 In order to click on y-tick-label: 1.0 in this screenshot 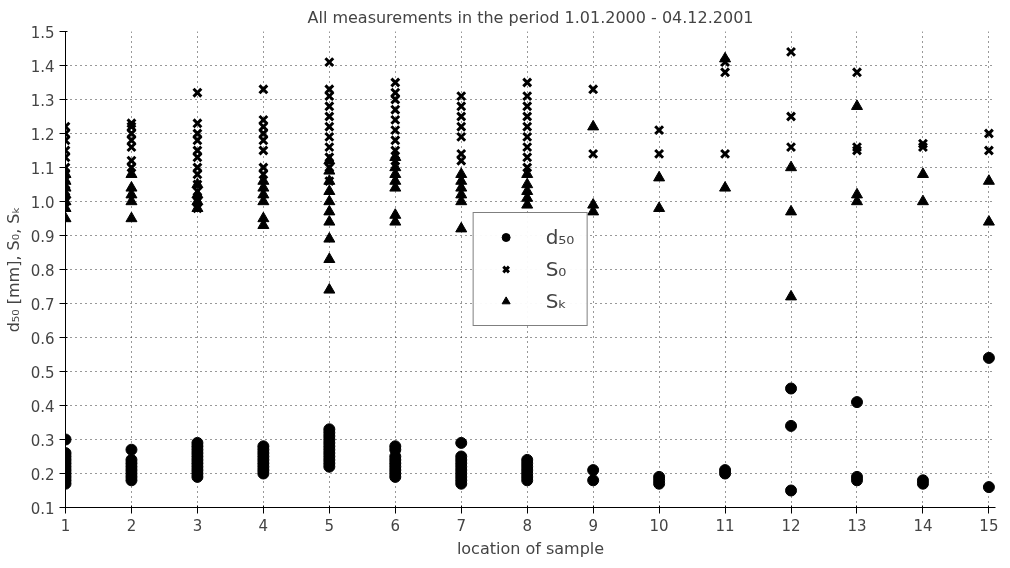, I will do `click(42, 202)`.